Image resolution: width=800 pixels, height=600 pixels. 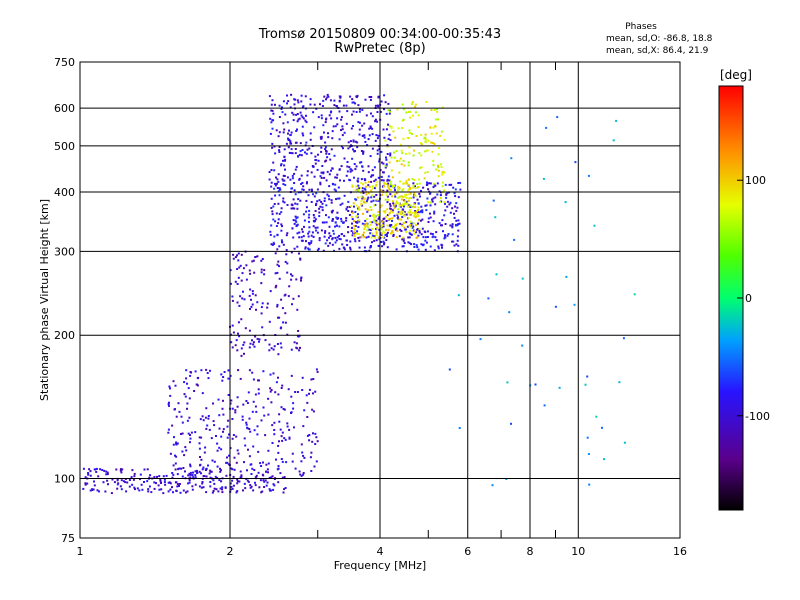 What do you see at coordinates (748, 298) in the screenshot?
I see `colorbar-tick-label: 0` at bounding box center [748, 298].